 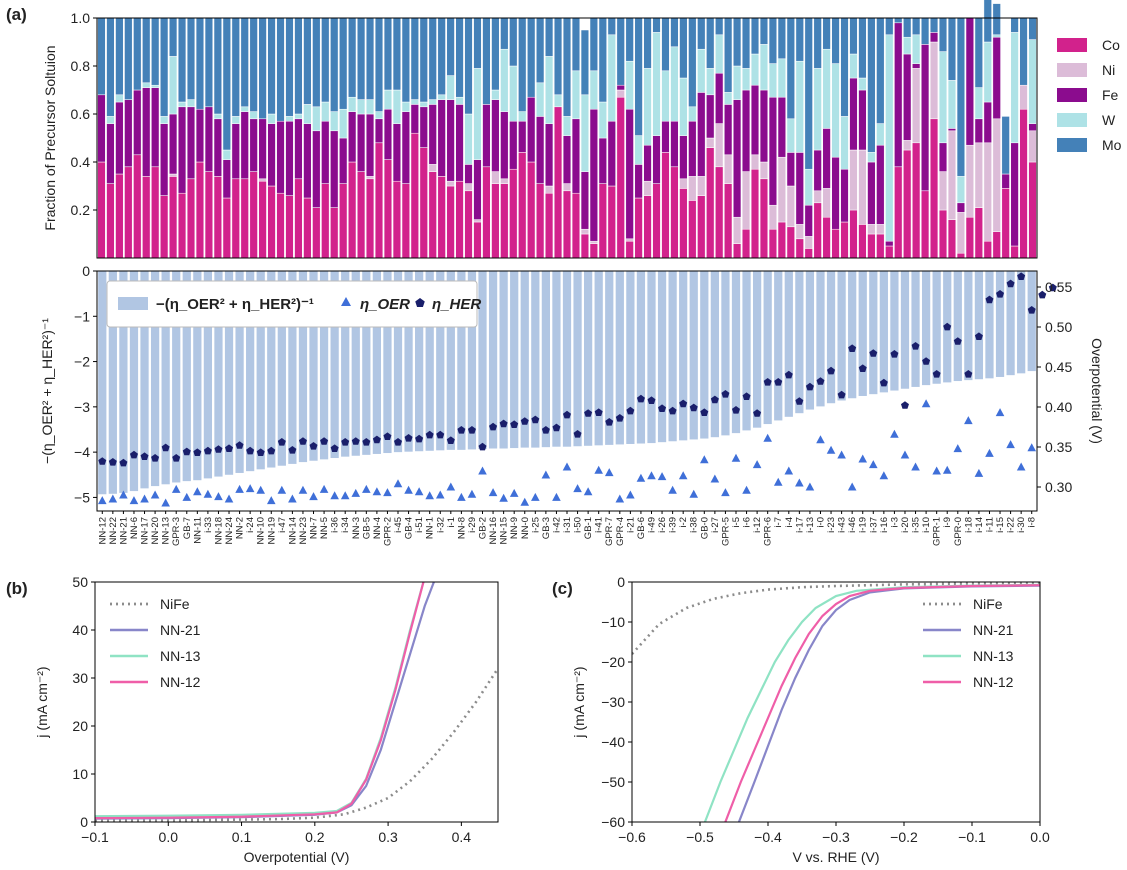 What do you see at coordinates (799, 525) in the screenshot?
I see `x-tick-label: i-17` at bounding box center [799, 525].